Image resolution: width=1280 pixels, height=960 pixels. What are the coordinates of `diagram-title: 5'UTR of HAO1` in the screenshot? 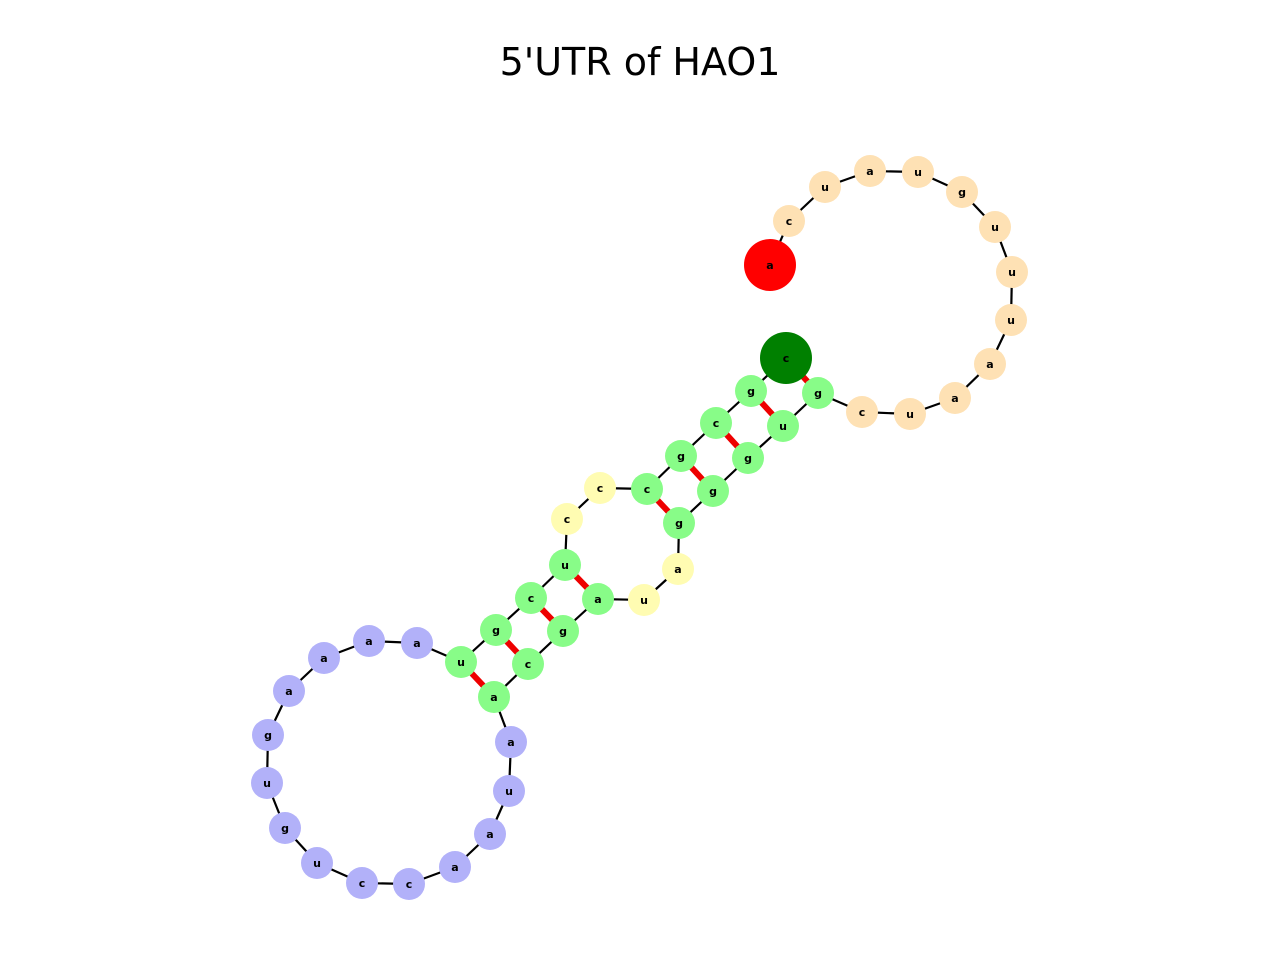 It's located at (640, 62).